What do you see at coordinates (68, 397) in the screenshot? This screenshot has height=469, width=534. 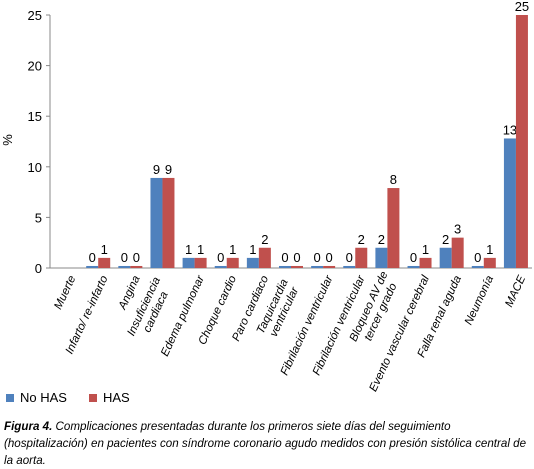 I see `legend: No HAS HAS` at bounding box center [68, 397].